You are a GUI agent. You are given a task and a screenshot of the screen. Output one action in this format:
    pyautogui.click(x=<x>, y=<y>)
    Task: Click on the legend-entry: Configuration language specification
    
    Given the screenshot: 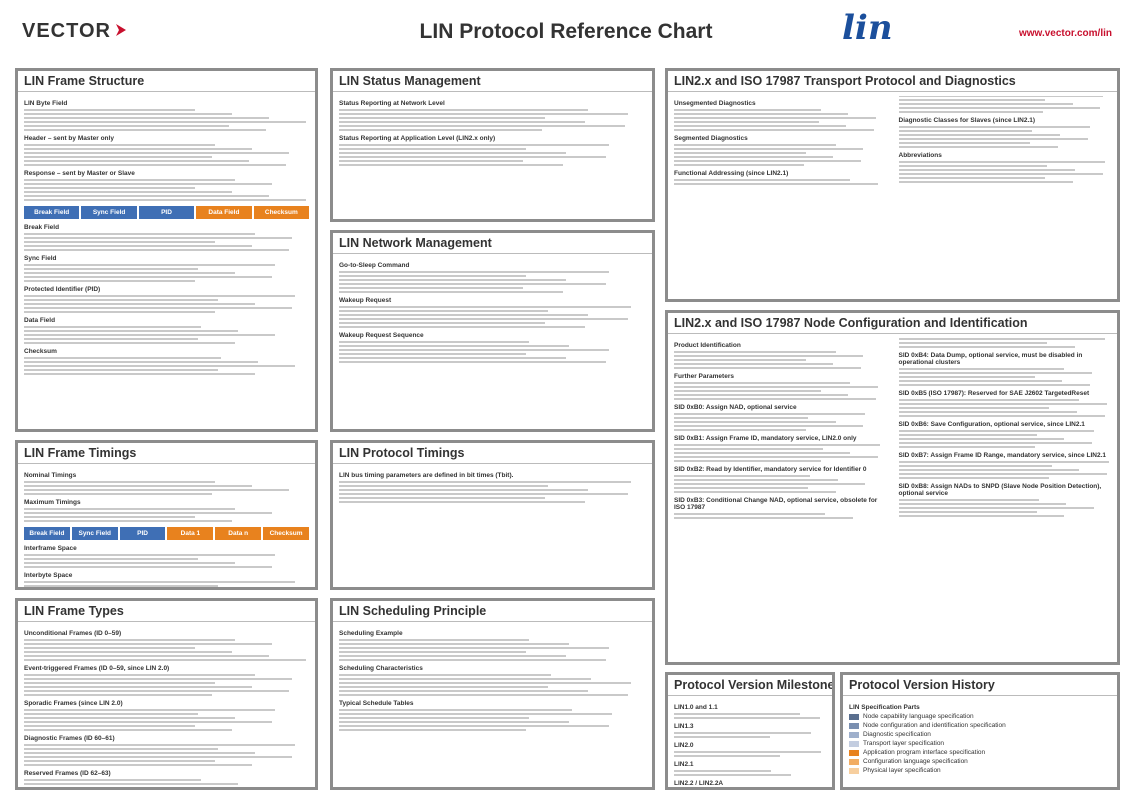 What is the action you would take?
    pyautogui.click(x=980, y=761)
    